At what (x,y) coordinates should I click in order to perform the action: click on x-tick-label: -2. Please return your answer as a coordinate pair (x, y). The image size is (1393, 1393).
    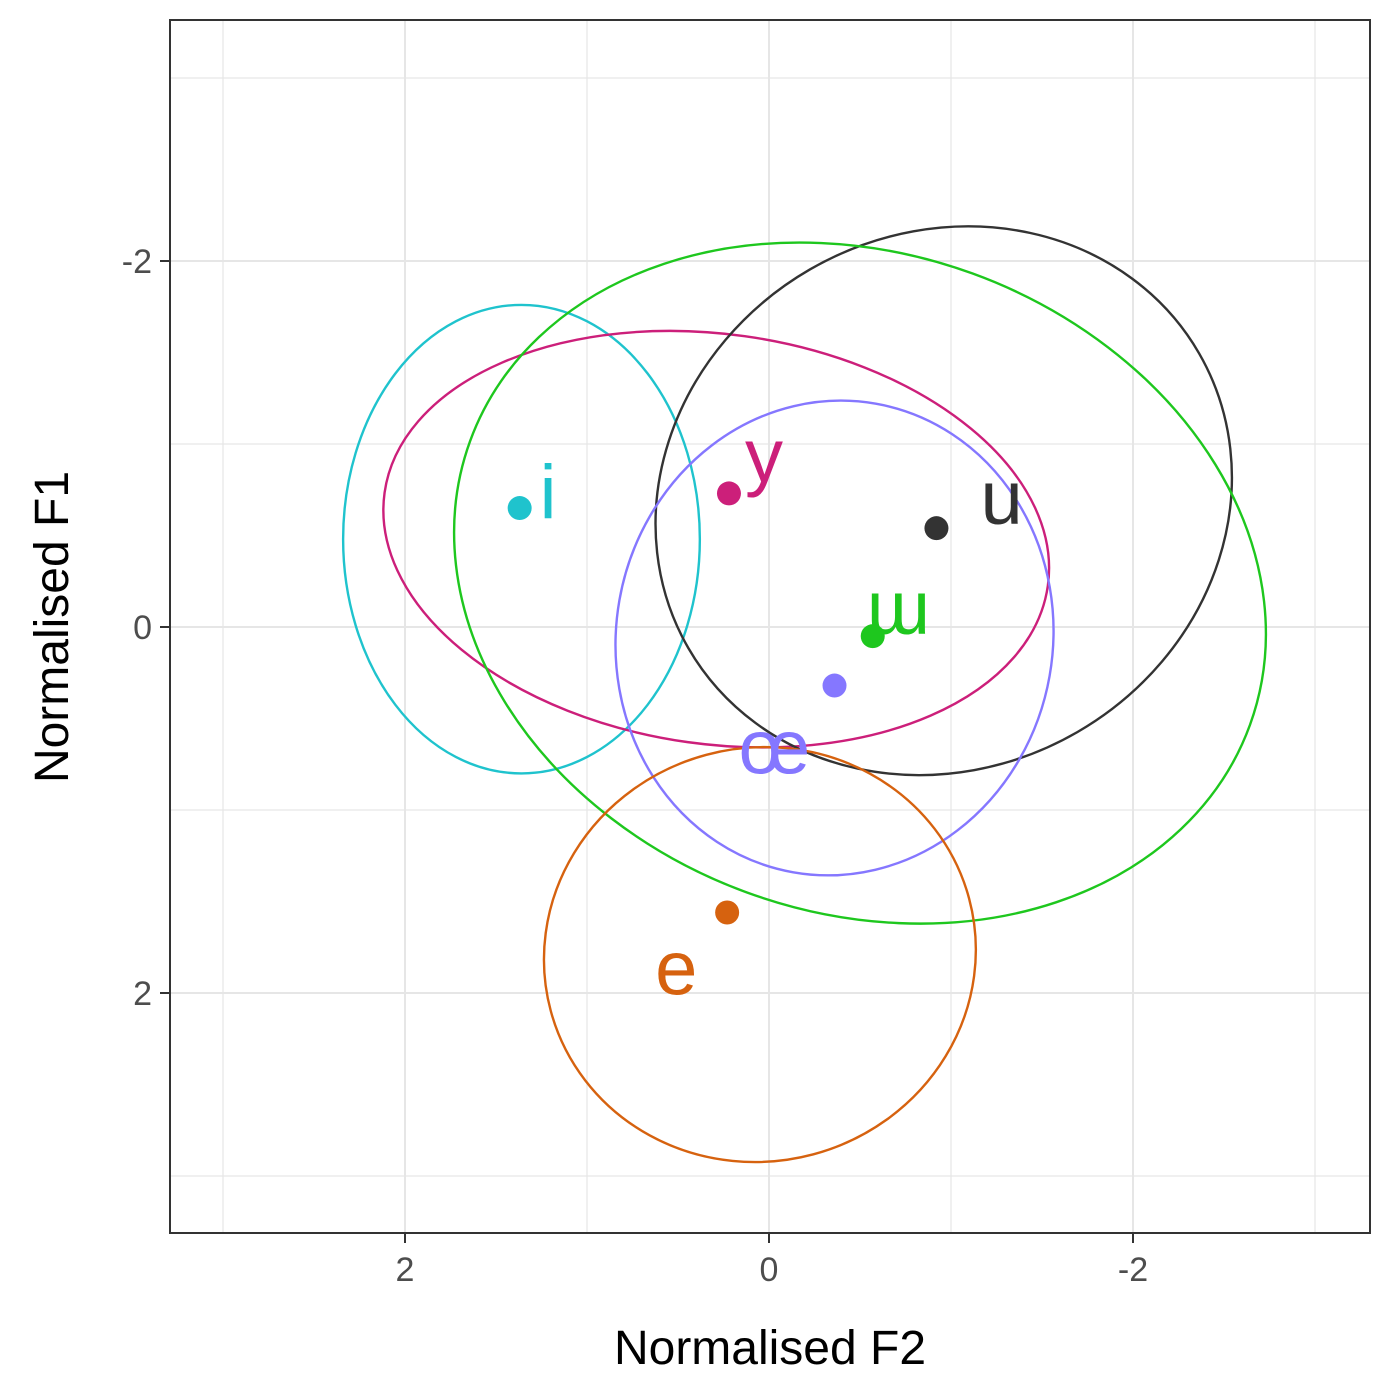
    Looking at the image, I should click on (1133, 1270).